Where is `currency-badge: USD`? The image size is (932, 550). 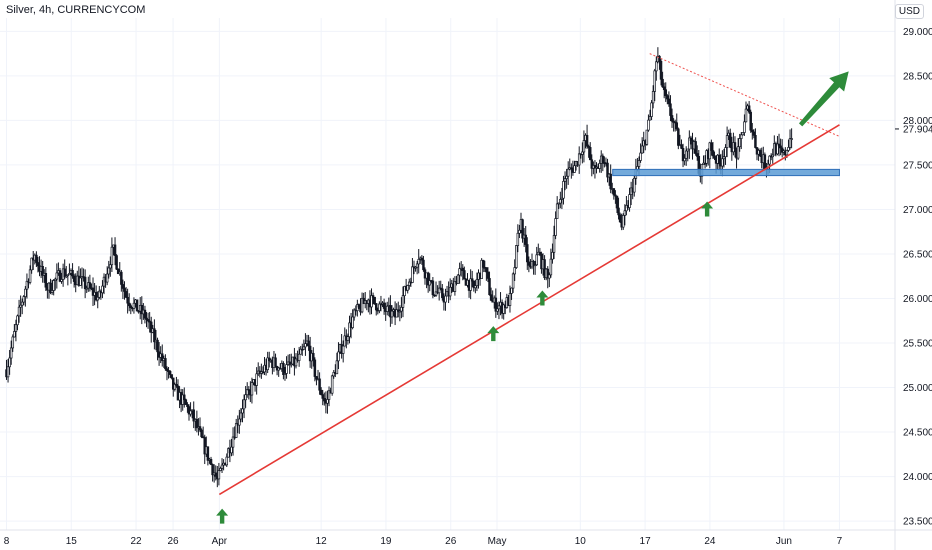
currency-badge: USD is located at coordinates (909, 11).